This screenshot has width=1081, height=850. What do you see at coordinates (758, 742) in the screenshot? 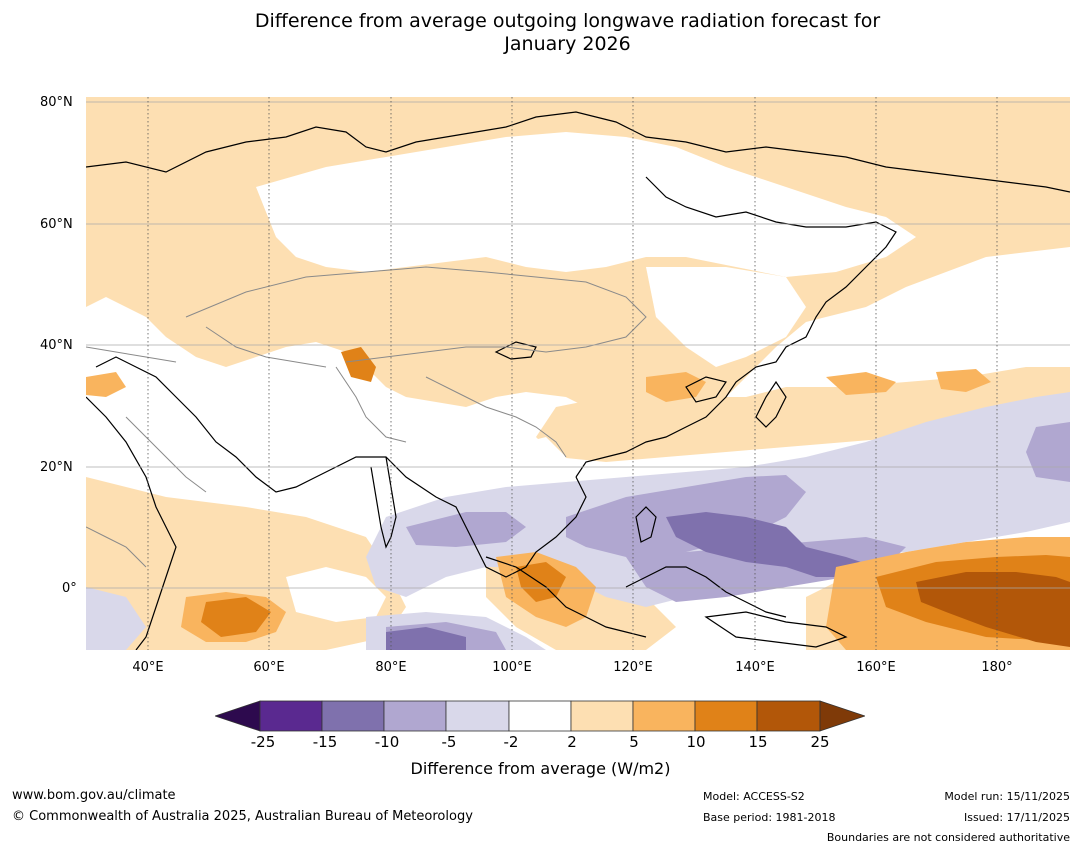
I see `colorbar-tick: 15` at bounding box center [758, 742].